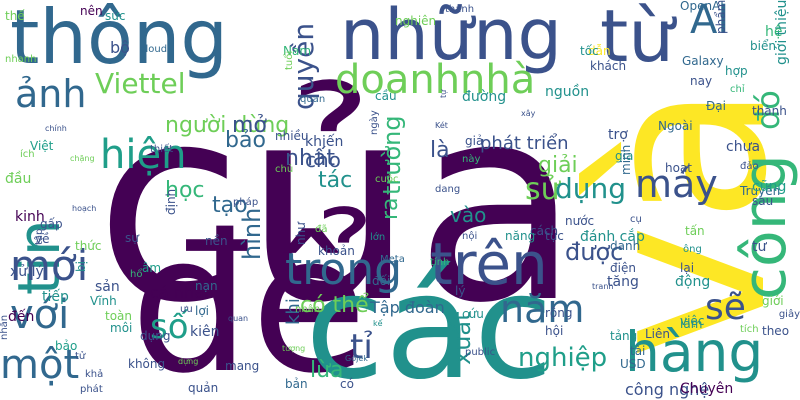  I want to click on cloud-word: kiên, so click(205, 332).